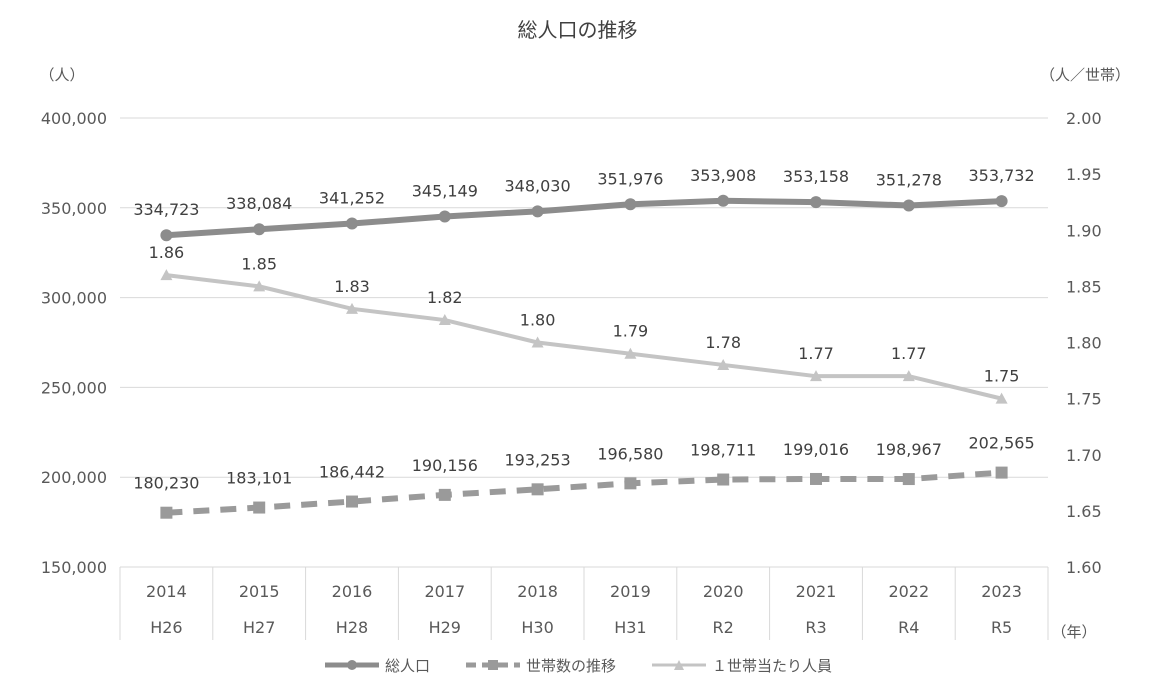 Image resolution: width=1155 pixels, height=677 pixels. What do you see at coordinates (537, 591) in the screenshot?
I see `x-tick-label-year: 2018` at bounding box center [537, 591].